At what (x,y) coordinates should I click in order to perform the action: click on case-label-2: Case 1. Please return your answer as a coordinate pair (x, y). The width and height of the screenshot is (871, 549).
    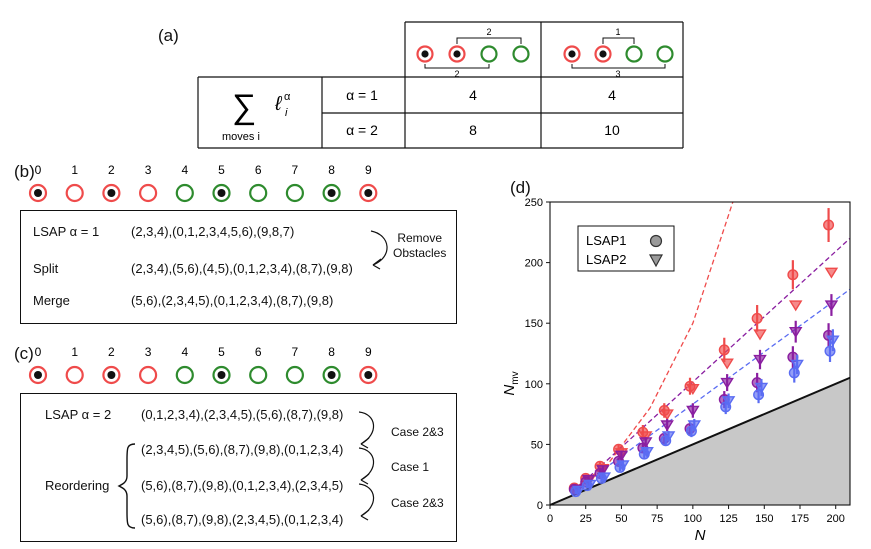
    Looking at the image, I should click on (410, 467).